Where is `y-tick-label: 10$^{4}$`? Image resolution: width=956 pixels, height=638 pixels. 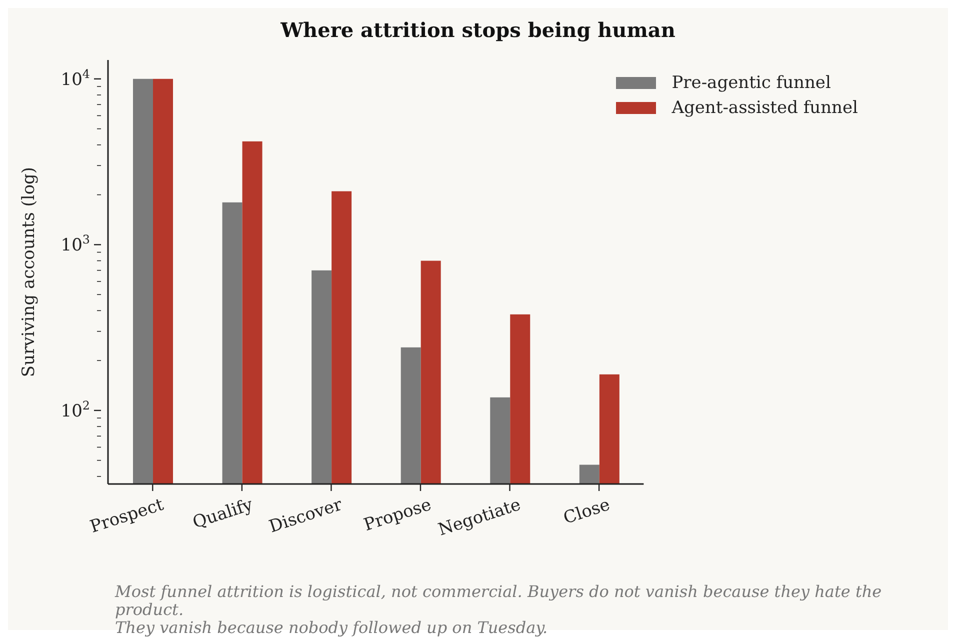 y-tick-label: 10$^{4}$ is located at coordinates (75, 78).